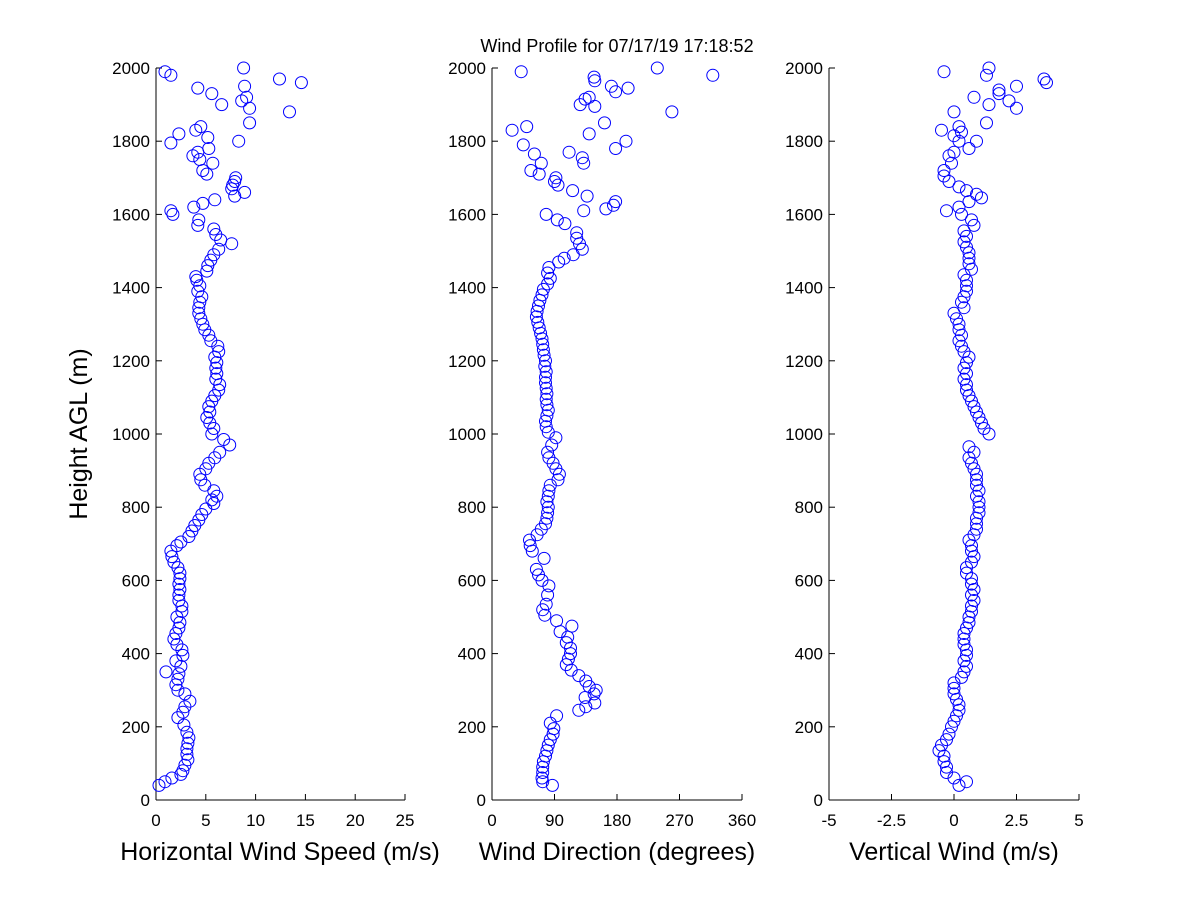 This screenshot has width=1200, height=900. Describe the element at coordinates (79, 433) in the screenshot. I see `y-axis-label: Height AGL (m)` at that location.